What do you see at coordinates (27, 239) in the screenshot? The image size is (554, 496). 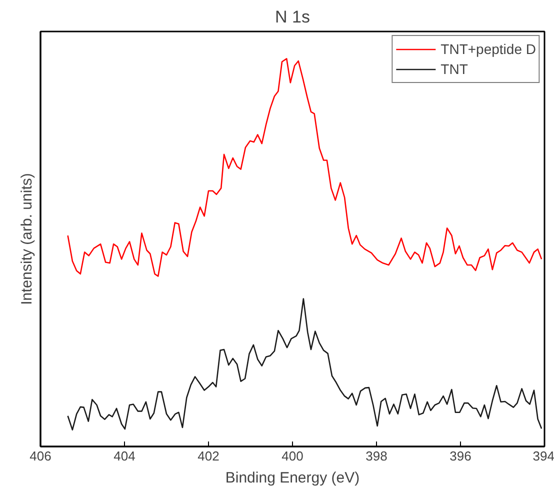 I see `y-axis-title: Intensity (arb. units)` at bounding box center [27, 239].